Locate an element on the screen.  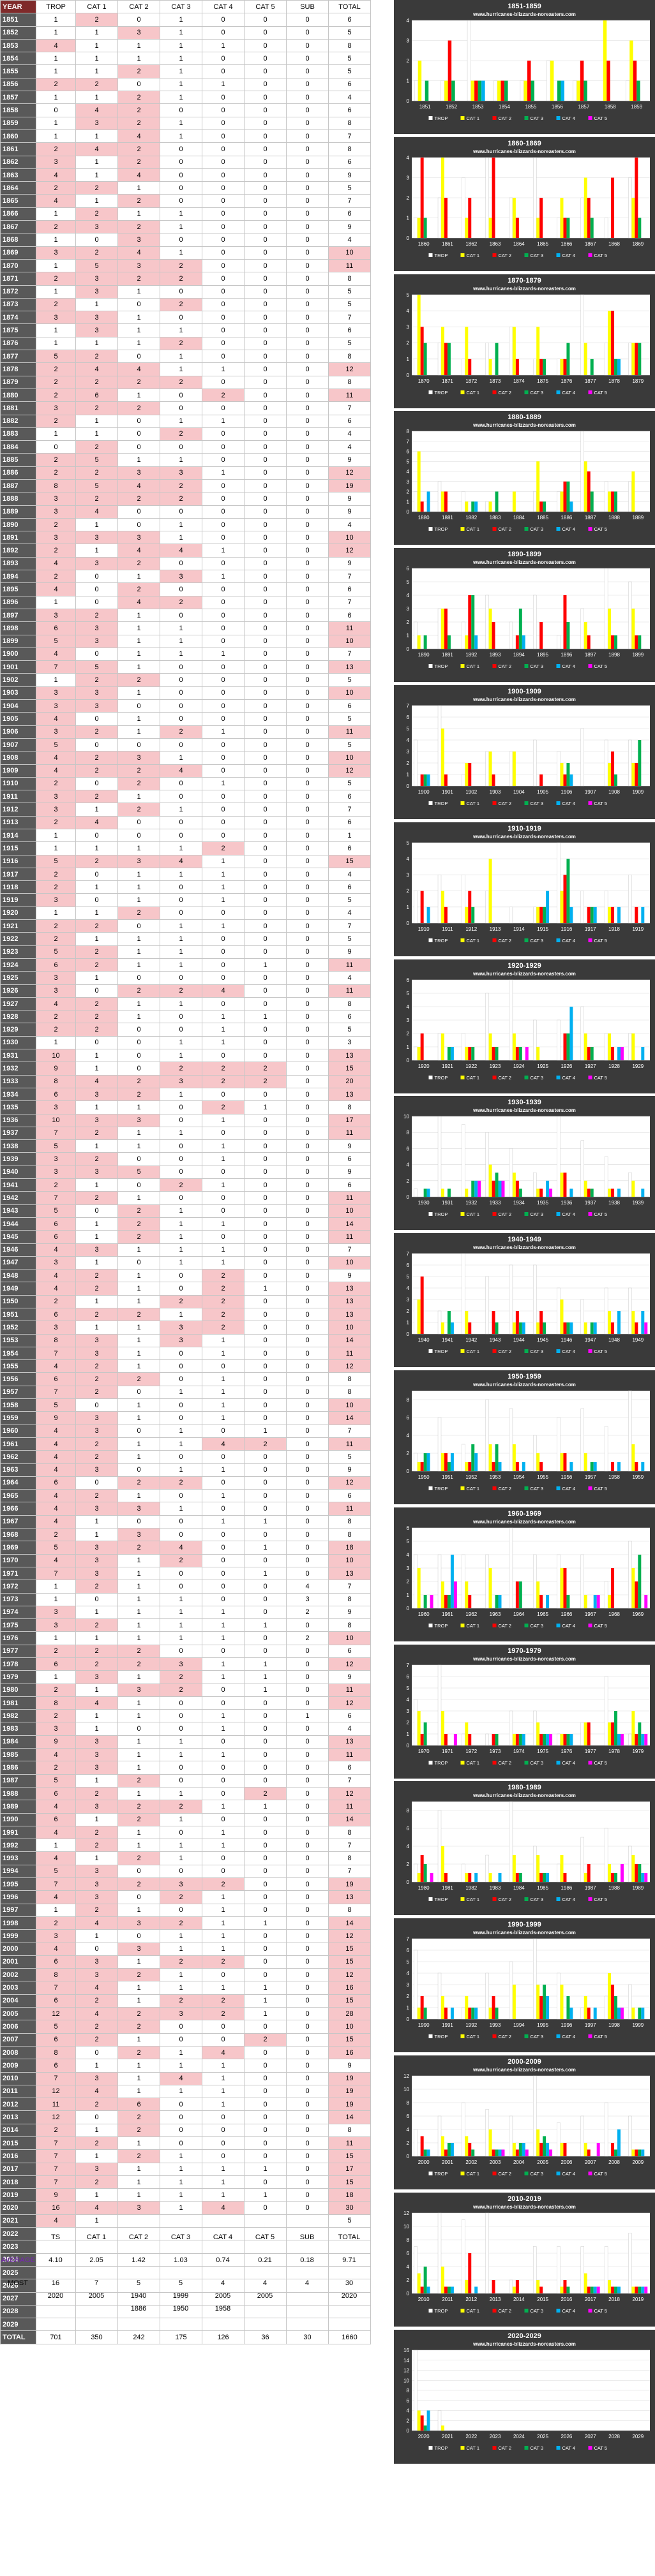
table-row: 1866 1 2 1 1 0 0 0 6 is located at coordinates (197, 214).